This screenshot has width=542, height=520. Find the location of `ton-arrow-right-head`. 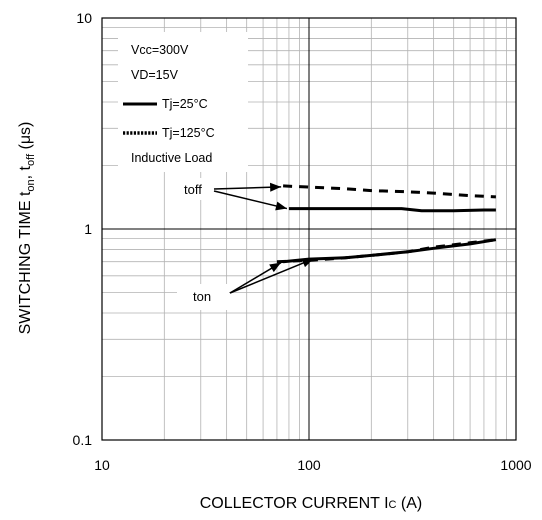

ton-arrow-right-head is located at coordinates (307, 263).